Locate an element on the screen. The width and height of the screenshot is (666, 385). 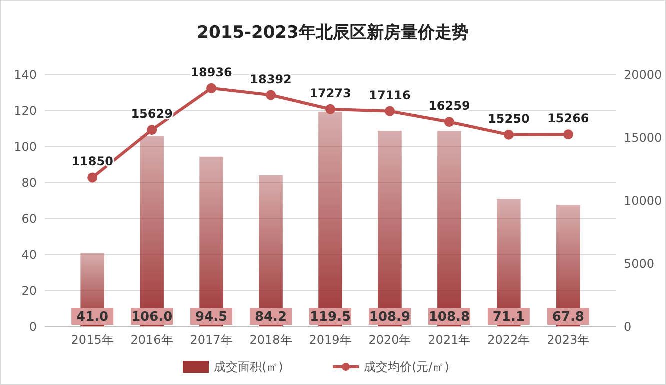
data-label: 18392 is located at coordinates (271, 79).